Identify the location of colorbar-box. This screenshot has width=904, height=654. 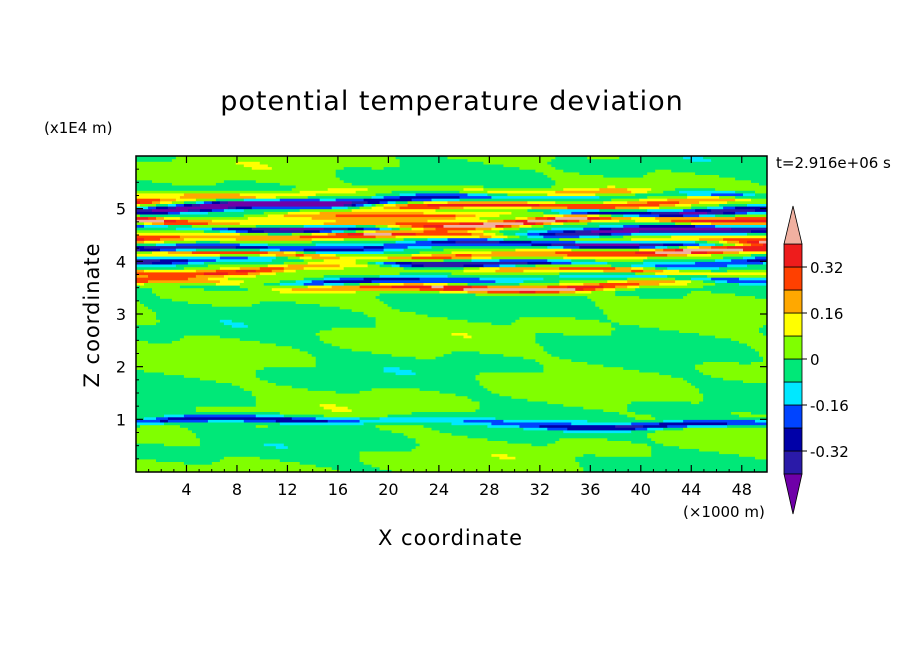
(793, 255).